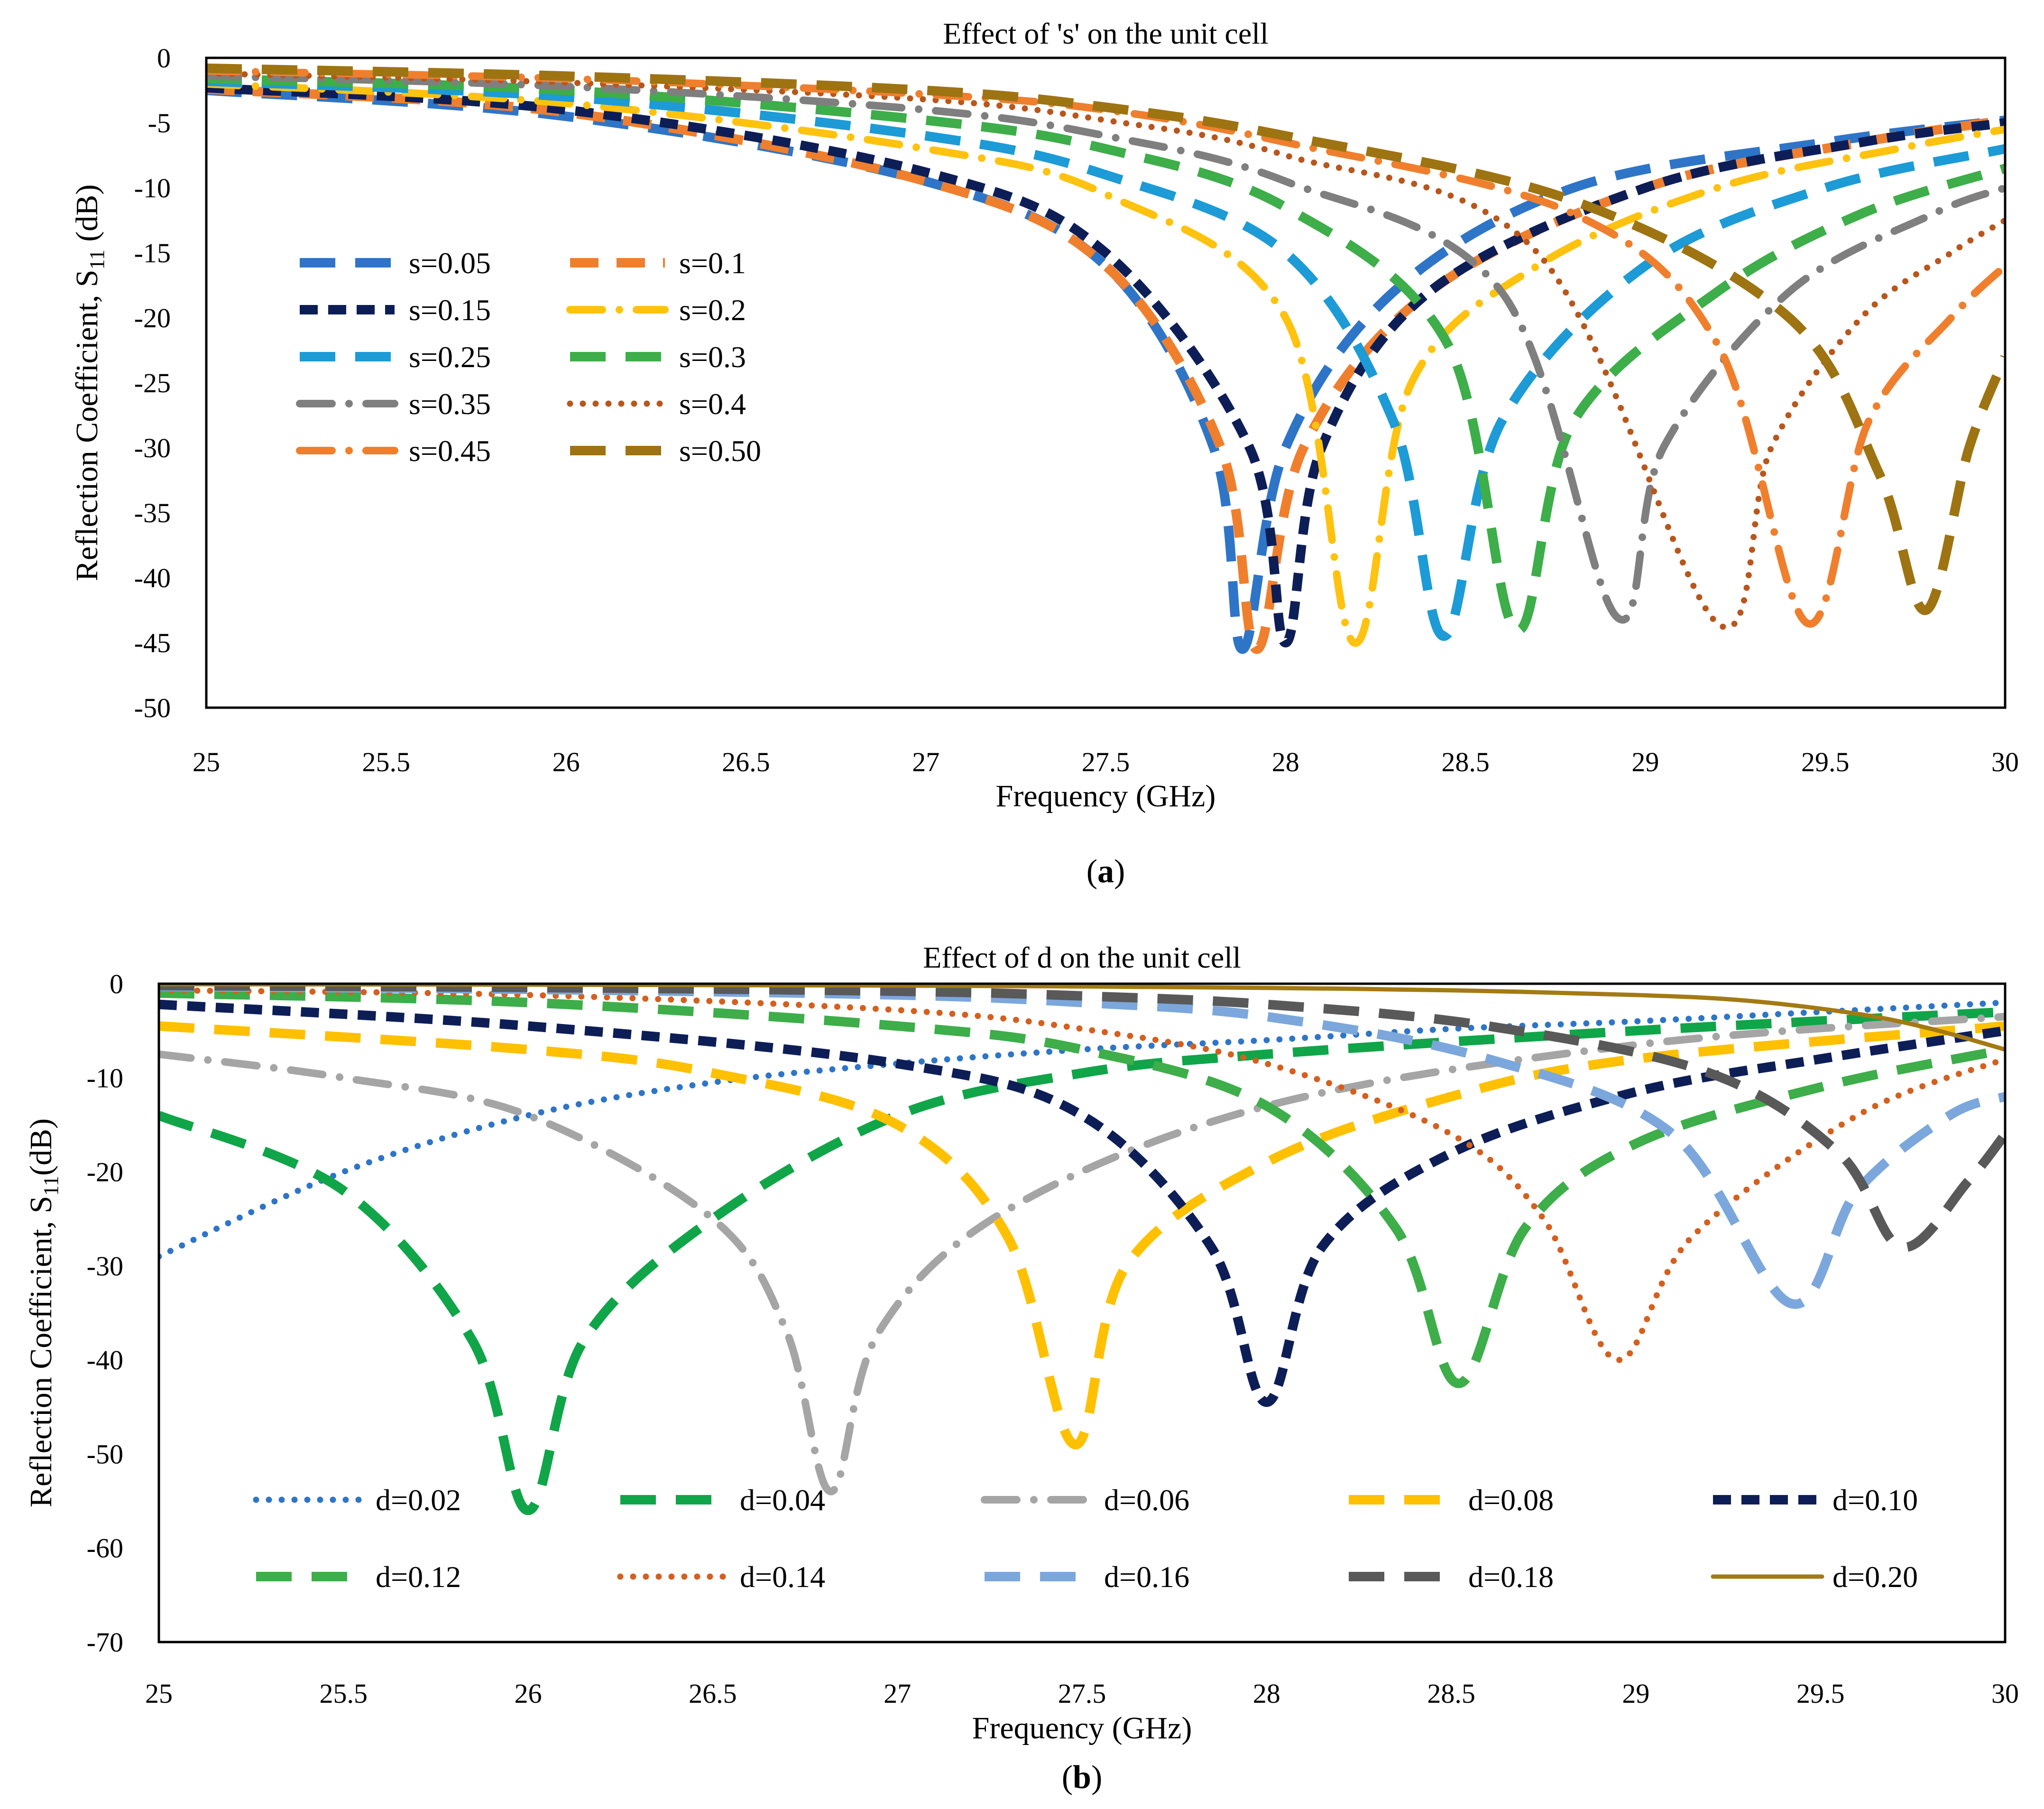 This screenshot has width=2044, height=1809. What do you see at coordinates (1082, 1777) in the screenshot?
I see `figure-caption: (b)` at bounding box center [1082, 1777].